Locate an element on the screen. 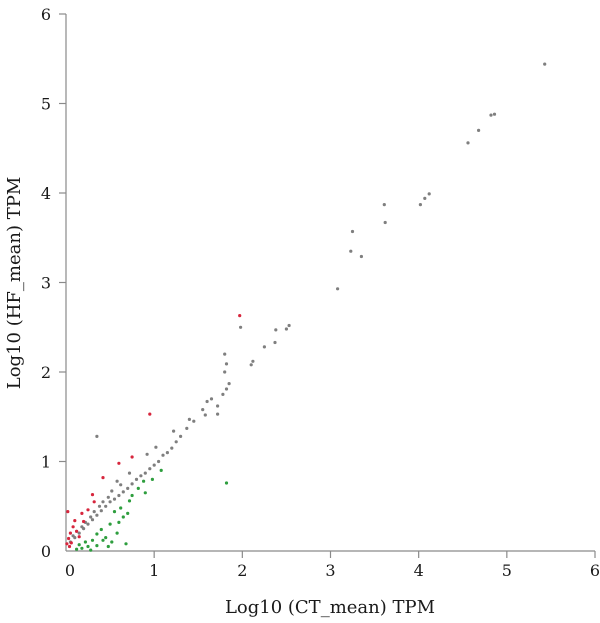 This screenshot has height=623, width=600. x-tick-label: 3 is located at coordinates (330, 570).